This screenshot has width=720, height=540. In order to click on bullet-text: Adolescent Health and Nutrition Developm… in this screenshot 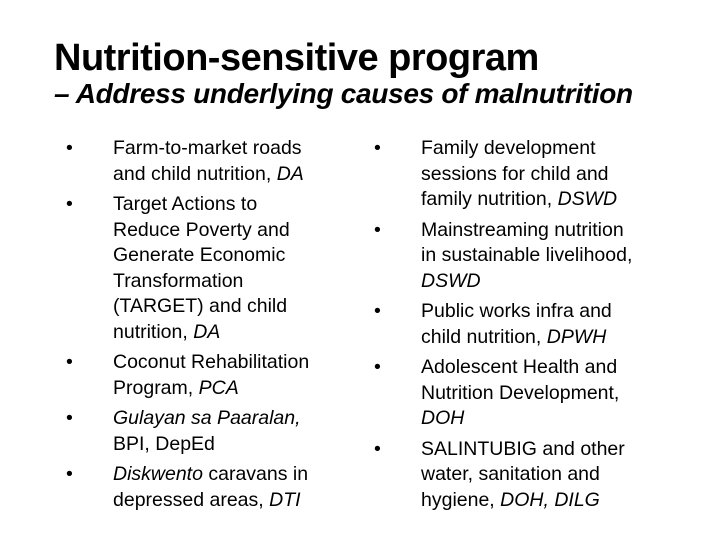, I will do `click(520, 392)`.